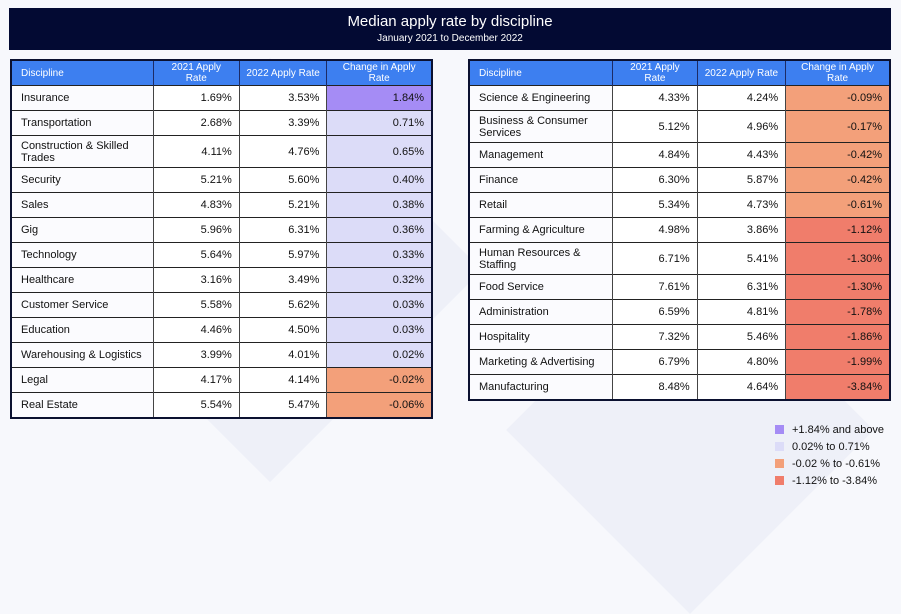 The image size is (901, 614). I want to click on rate-2021-cell: 5.54%, so click(196, 405).